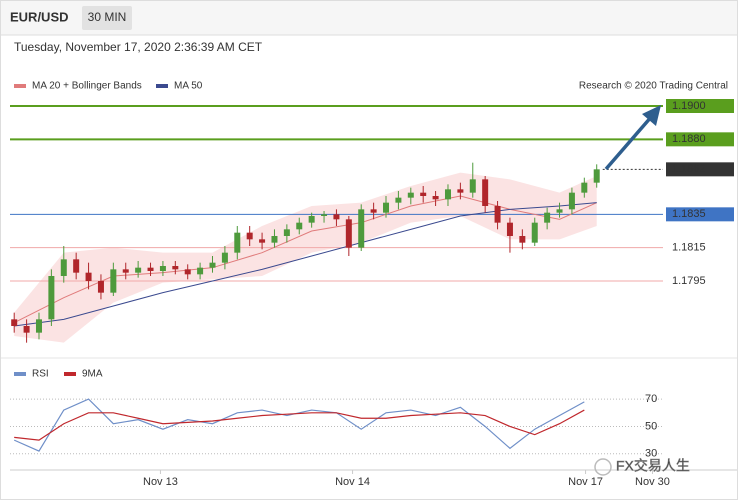 This screenshot has width=738, height=500. I want to click on level-label: 1.1862, so click(689, 169).